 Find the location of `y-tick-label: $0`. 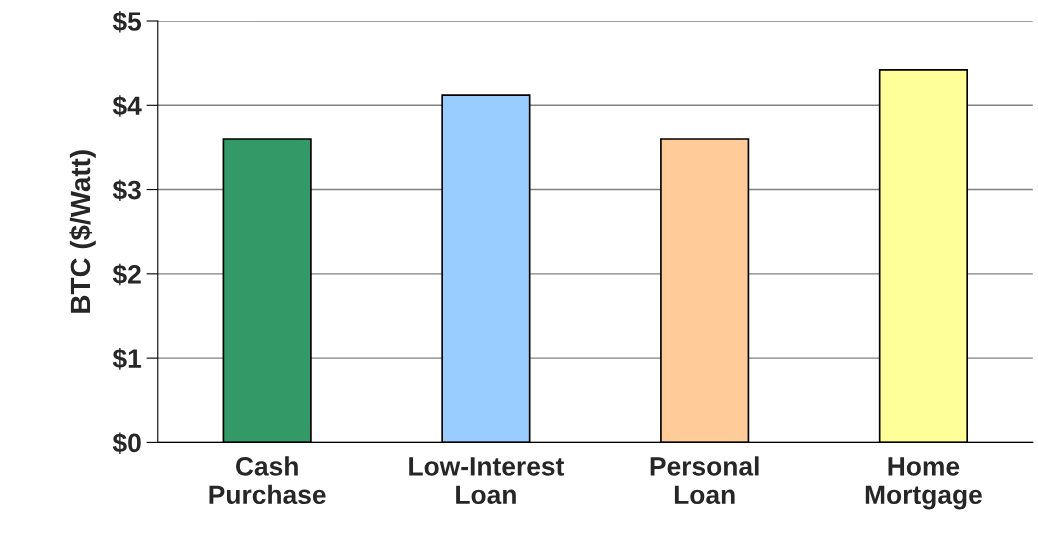

y-tick-label: $0 is located at coordinates (126, 443).